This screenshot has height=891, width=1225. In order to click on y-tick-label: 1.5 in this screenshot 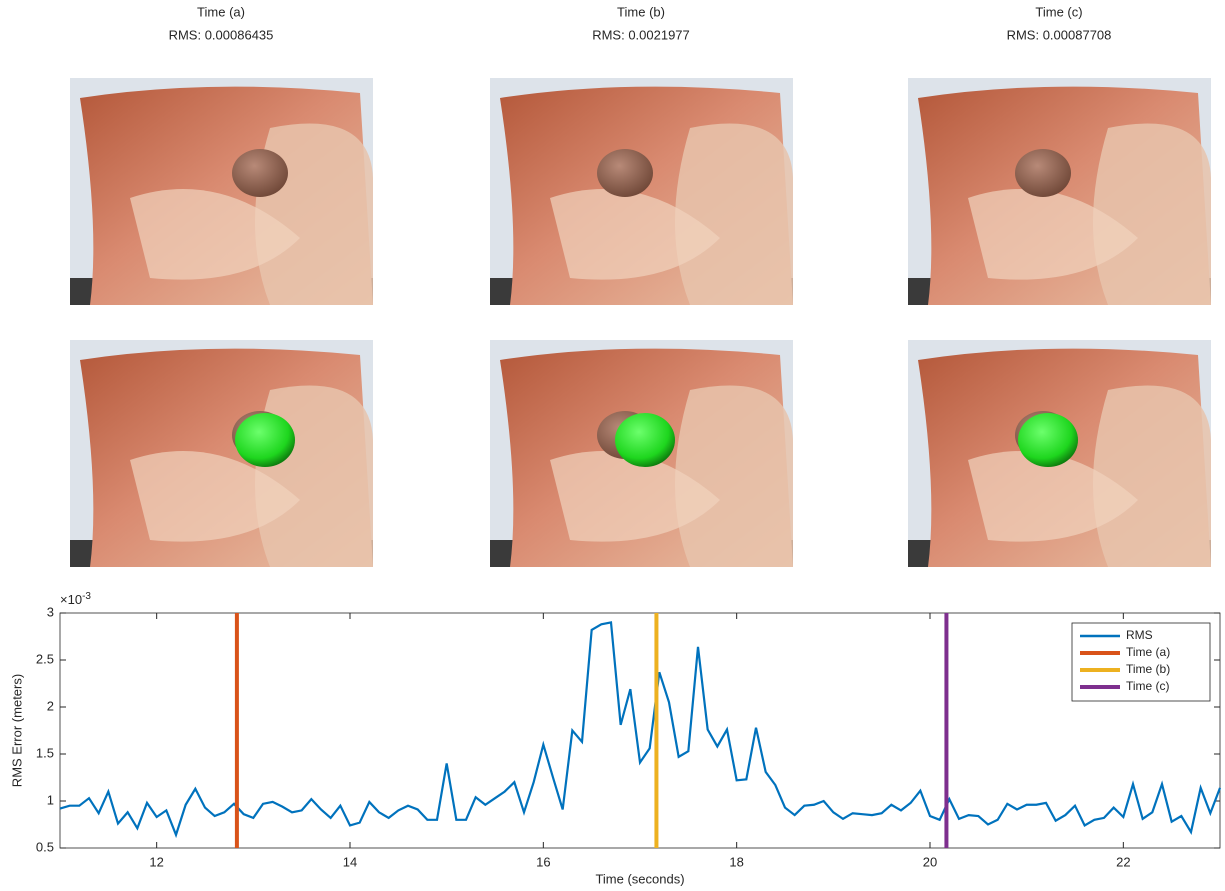, I will do `click(45, 752)`.